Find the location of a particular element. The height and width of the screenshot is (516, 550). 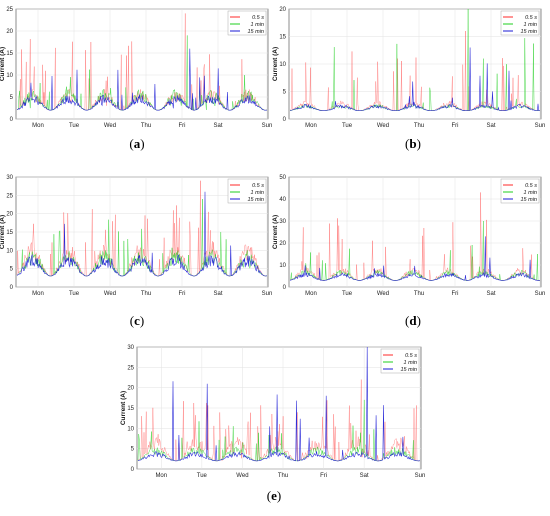

panel-caption: (a) is located at coordinates (136, 143).